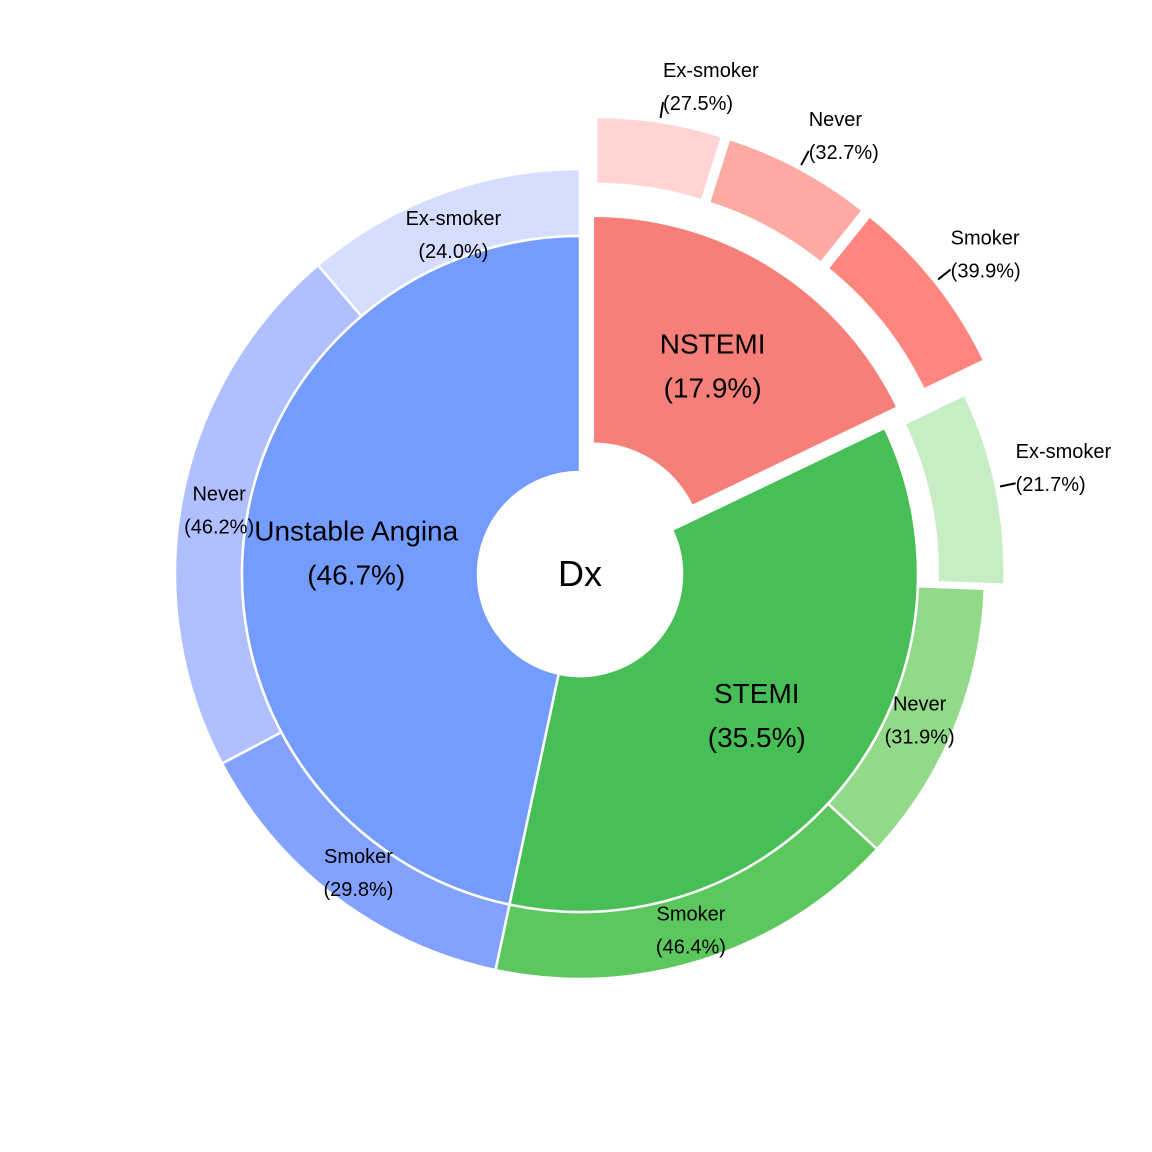 The height and width of the screenshot is (1152, 1152). Describe the element at coordinates (659, 158) in the screenshot. I see `outer-slice-nstemi-ex-smoker` at that location.